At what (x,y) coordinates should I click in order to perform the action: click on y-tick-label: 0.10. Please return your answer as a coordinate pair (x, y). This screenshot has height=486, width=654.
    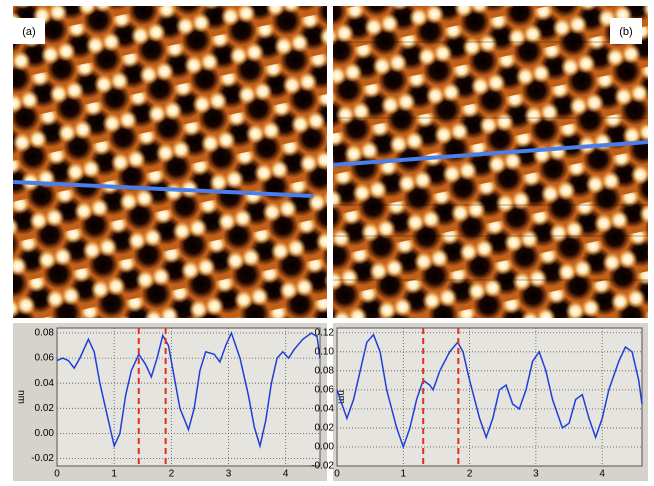
    Looking at the image, I should click on (325, 351).